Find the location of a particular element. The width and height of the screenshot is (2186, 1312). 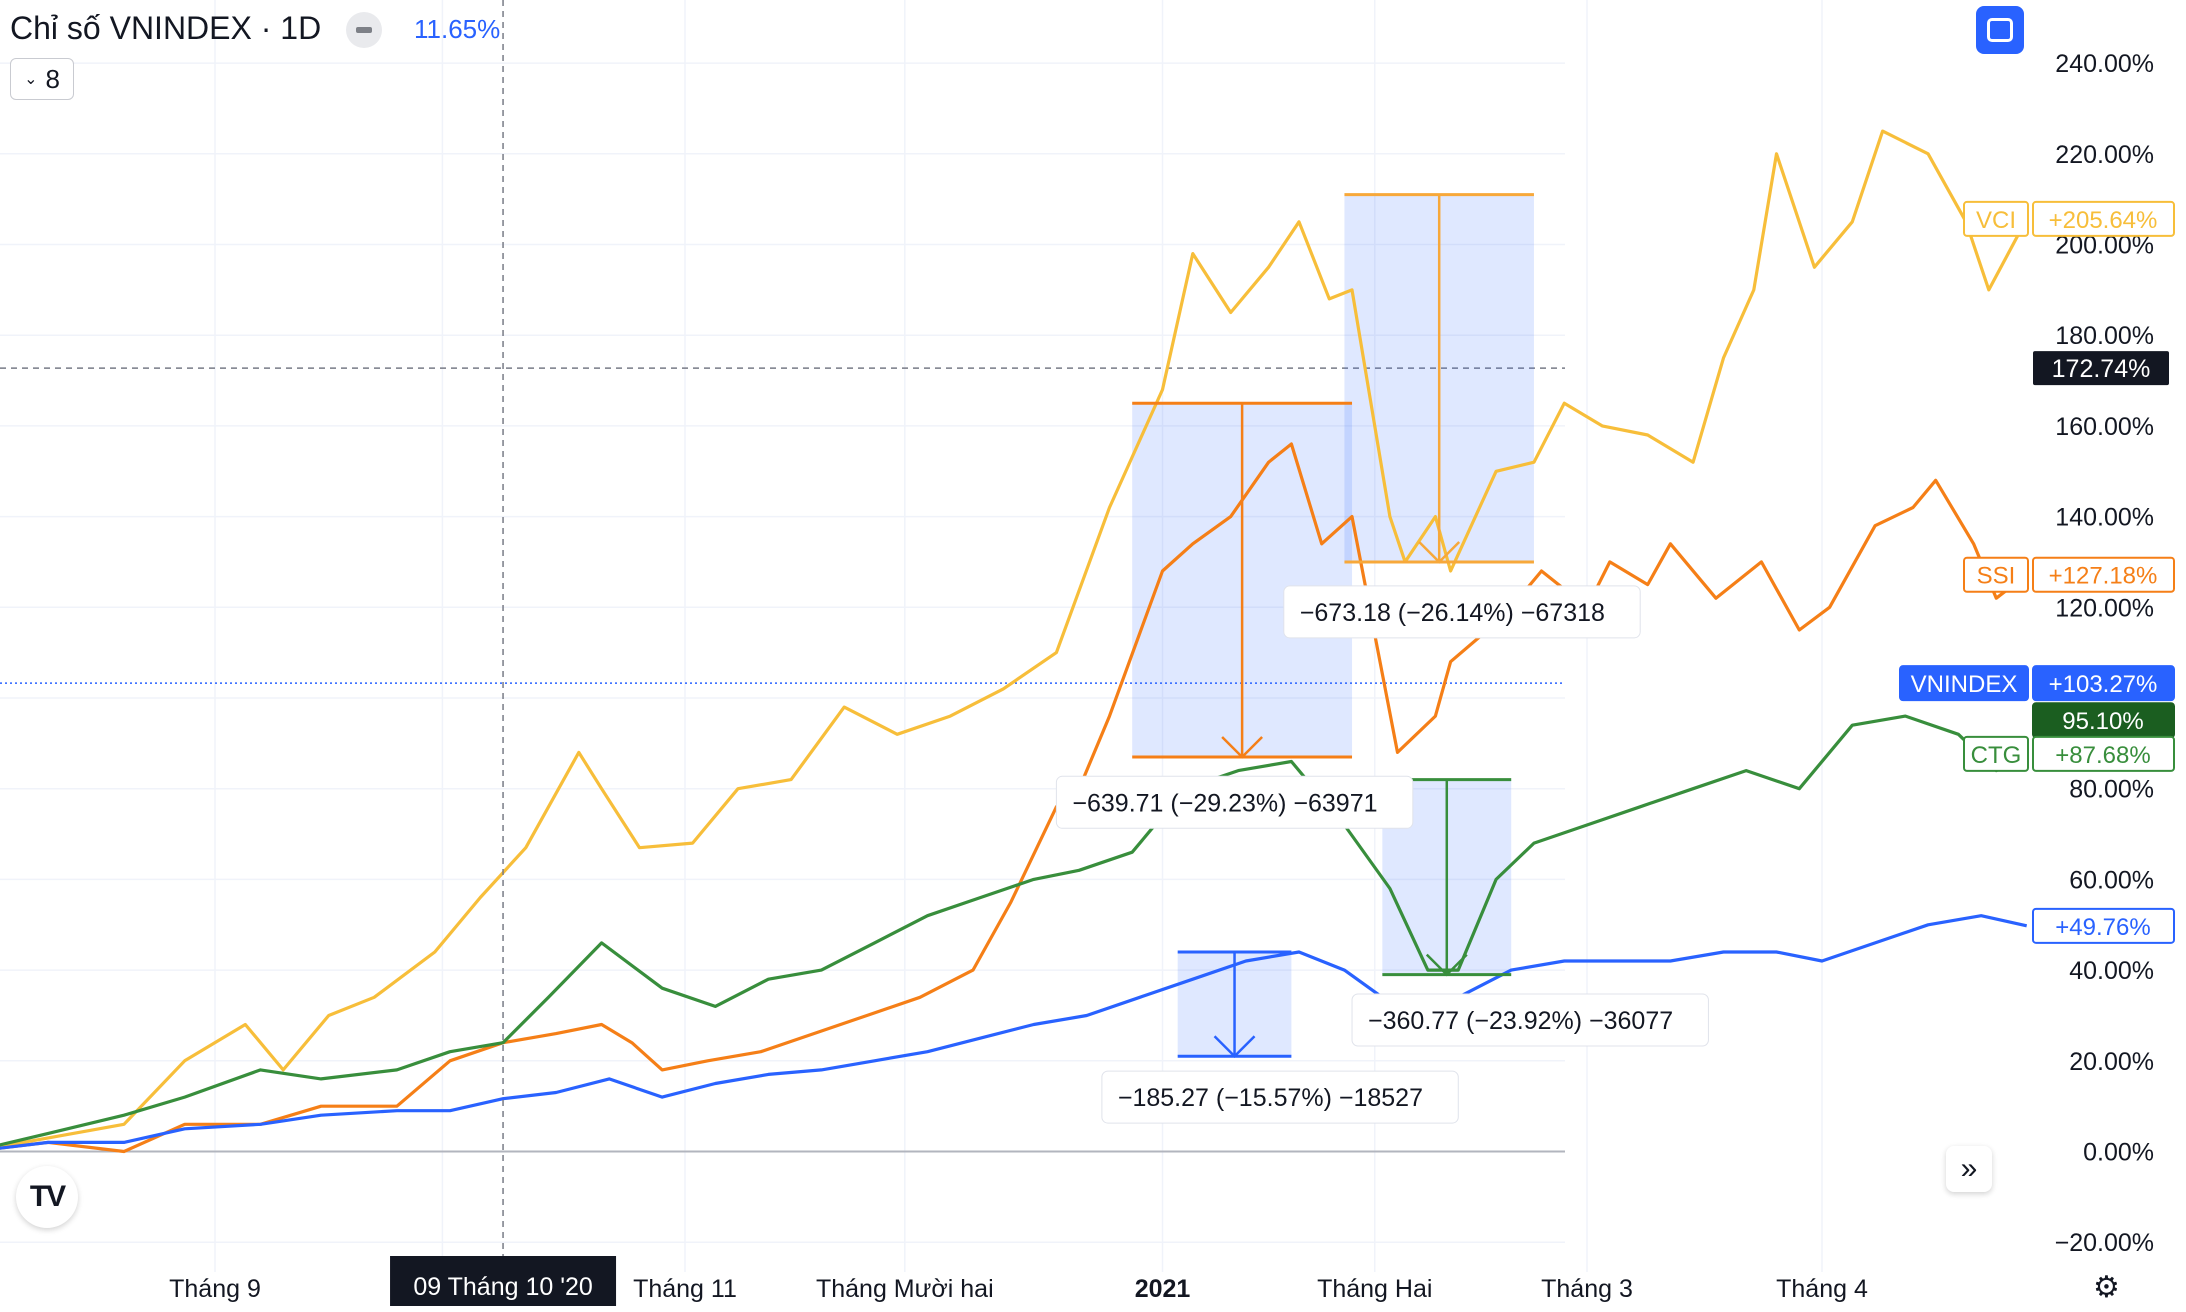

y-tick-label: 180.00% is located at coordinates (2104, 336).